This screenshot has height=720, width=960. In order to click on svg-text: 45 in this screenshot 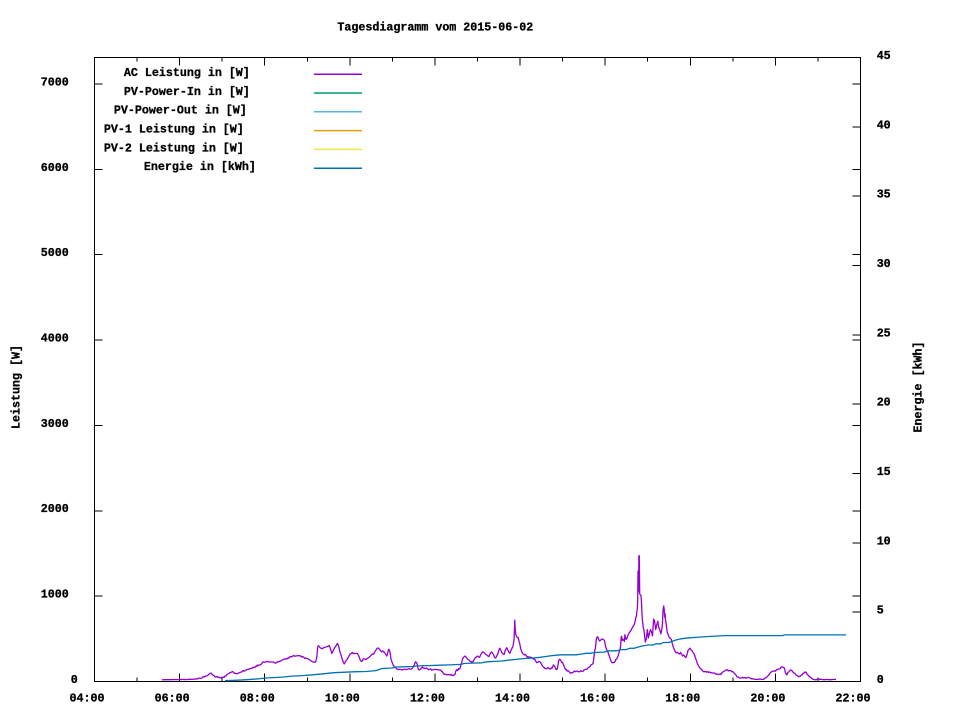, I will do `click(884, 56)`.